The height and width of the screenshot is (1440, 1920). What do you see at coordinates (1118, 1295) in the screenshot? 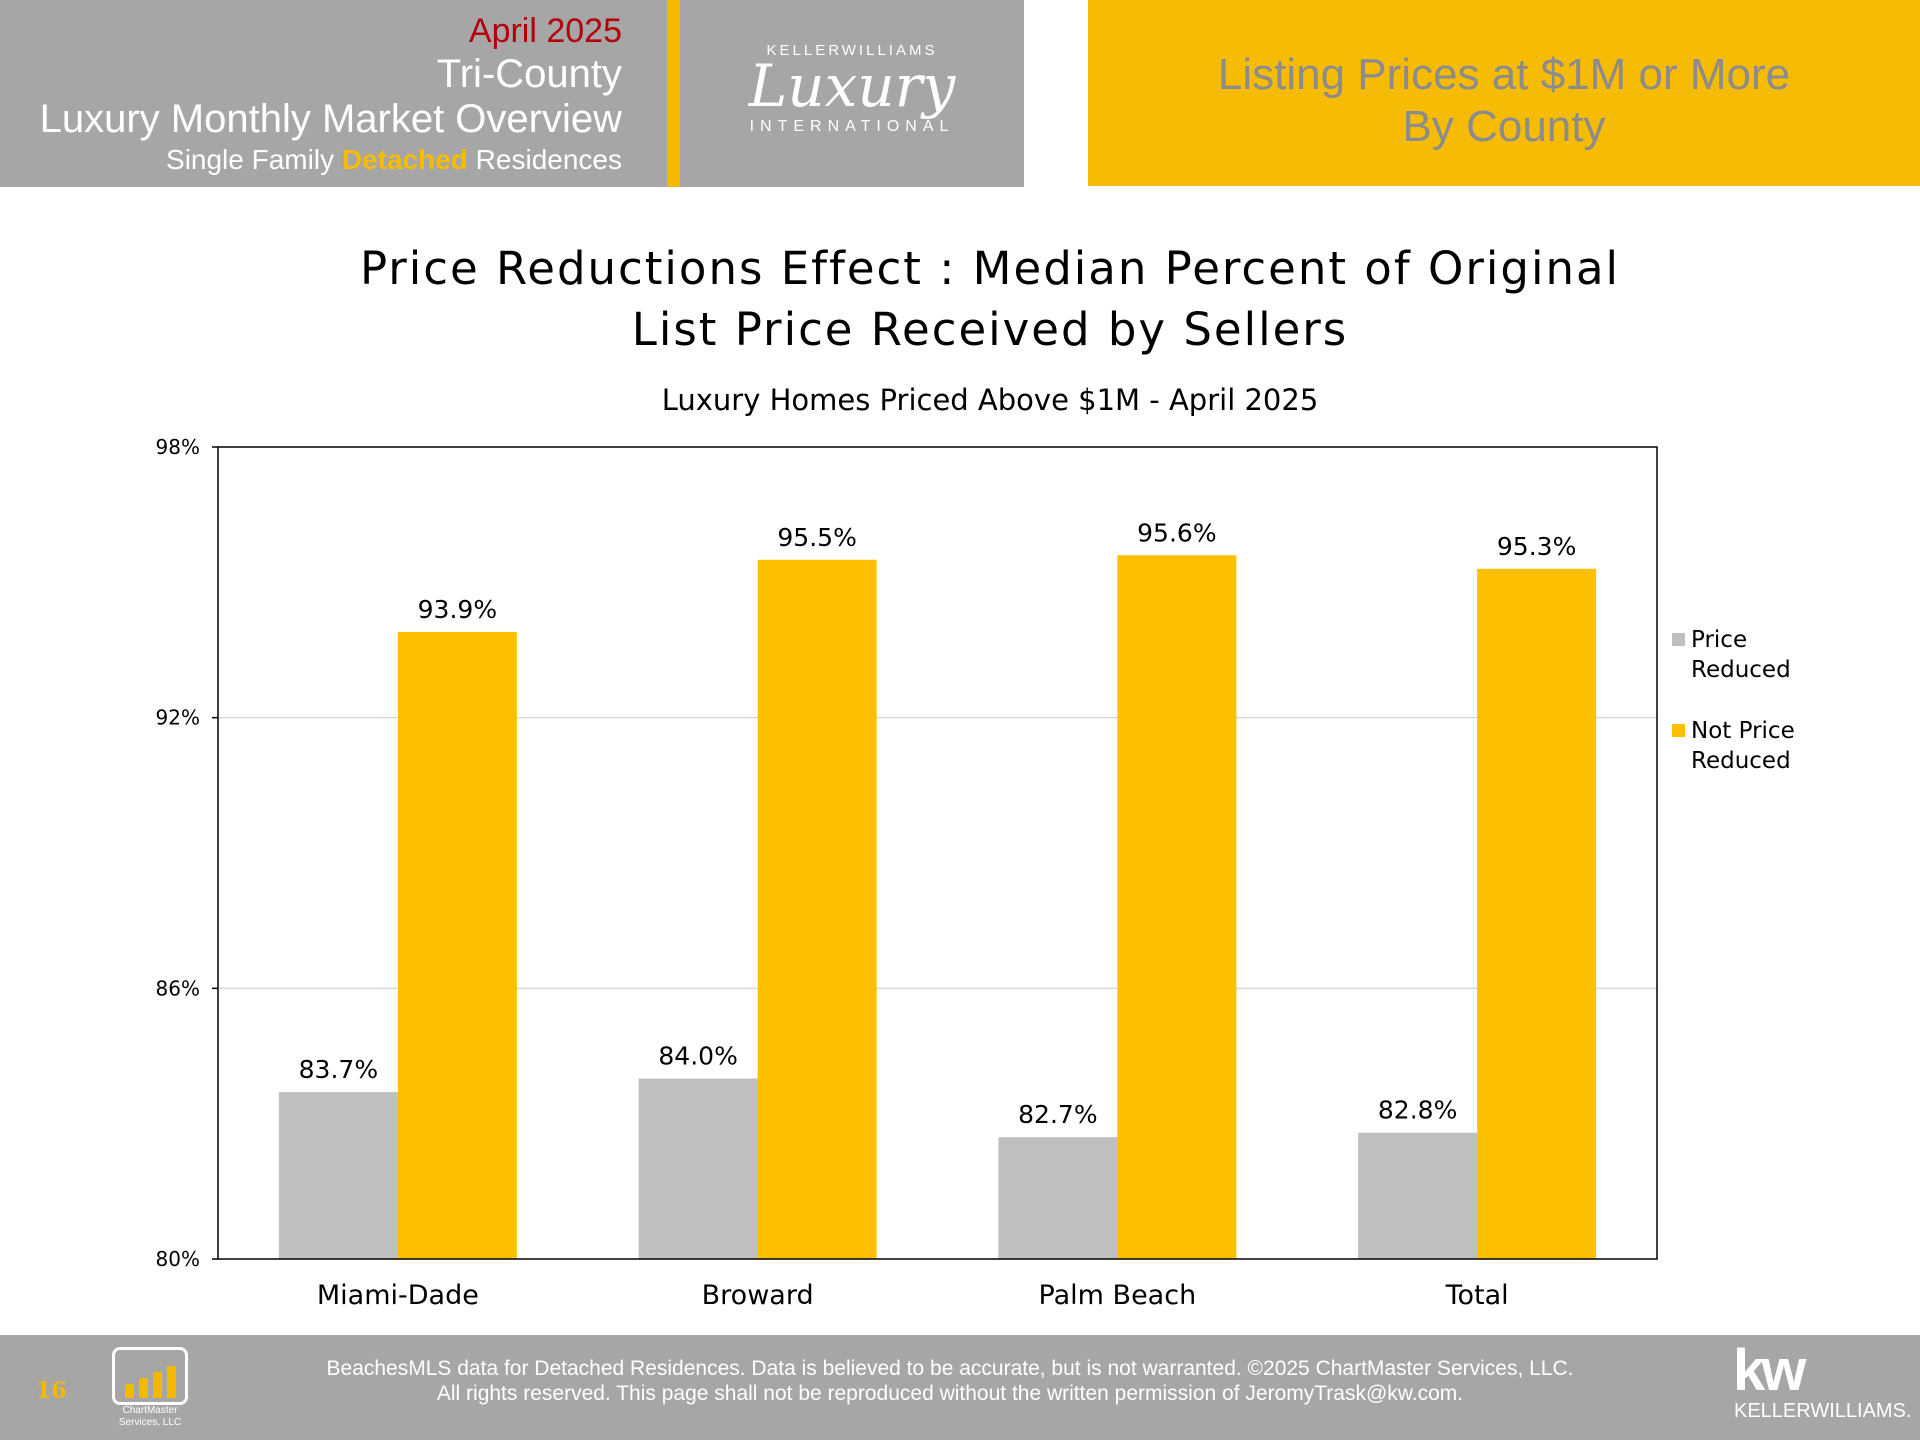
I see `x-tick-label: Palm Beach` at bounding box center [1118, 1295].